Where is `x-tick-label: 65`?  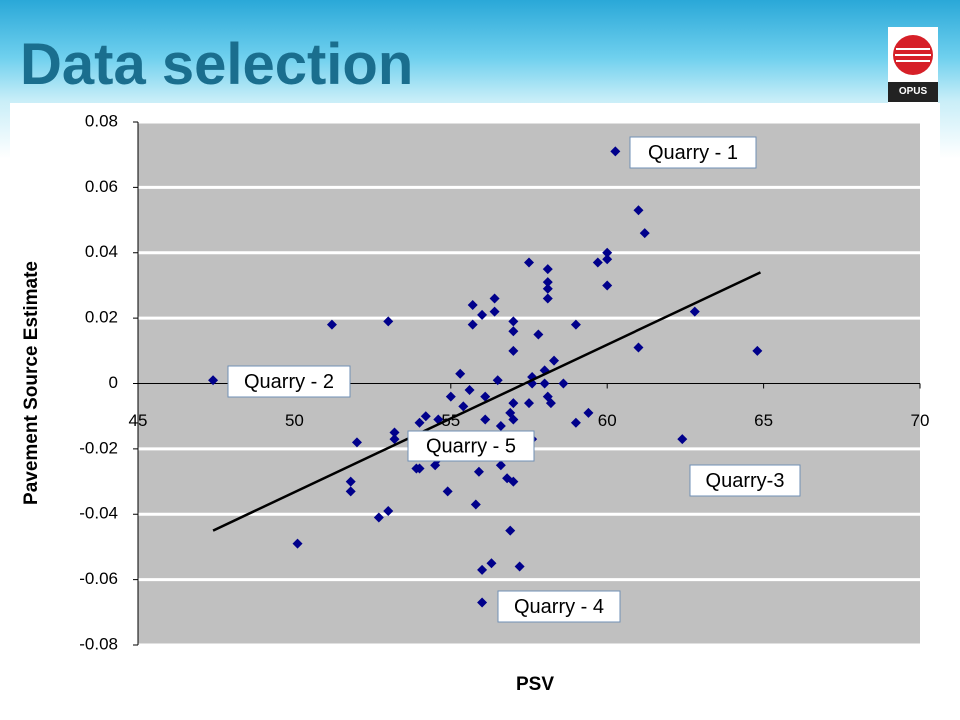 x-tick-label: 65 is located at coordinates (763, 420).